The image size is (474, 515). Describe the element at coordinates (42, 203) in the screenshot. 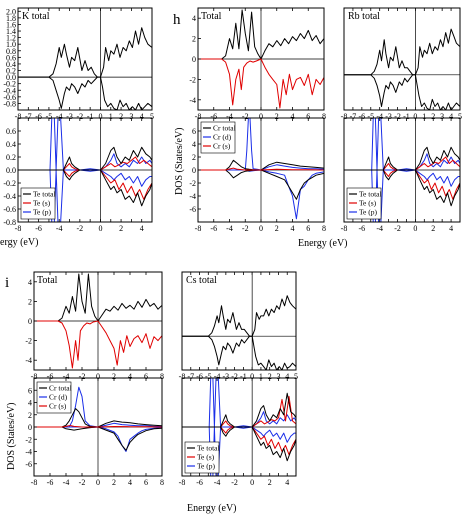

I see `legend-label: Te (s)` at that location.